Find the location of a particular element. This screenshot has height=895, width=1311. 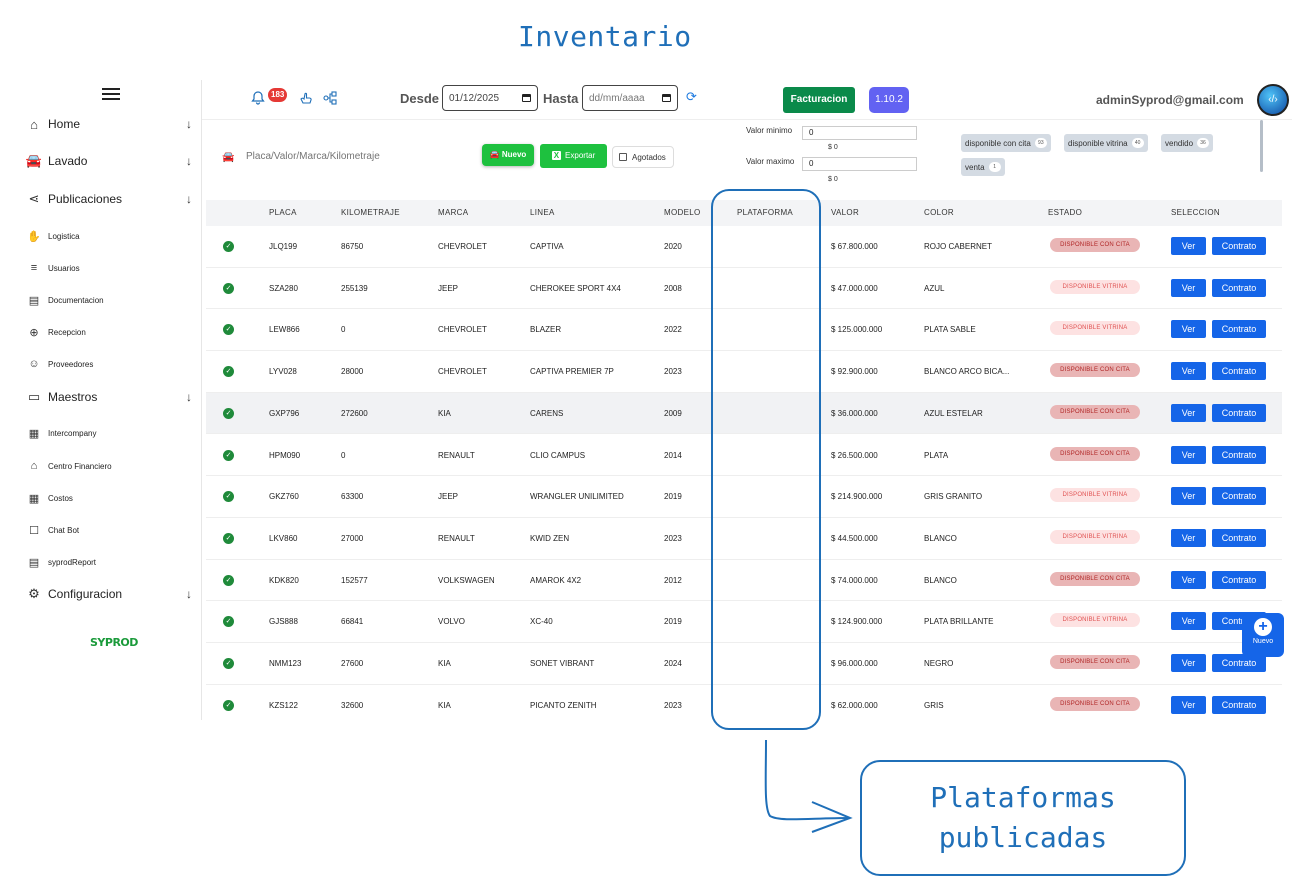

sidebar-item-home: ⌂ Home ↓ is located at coordinates (112, 124).